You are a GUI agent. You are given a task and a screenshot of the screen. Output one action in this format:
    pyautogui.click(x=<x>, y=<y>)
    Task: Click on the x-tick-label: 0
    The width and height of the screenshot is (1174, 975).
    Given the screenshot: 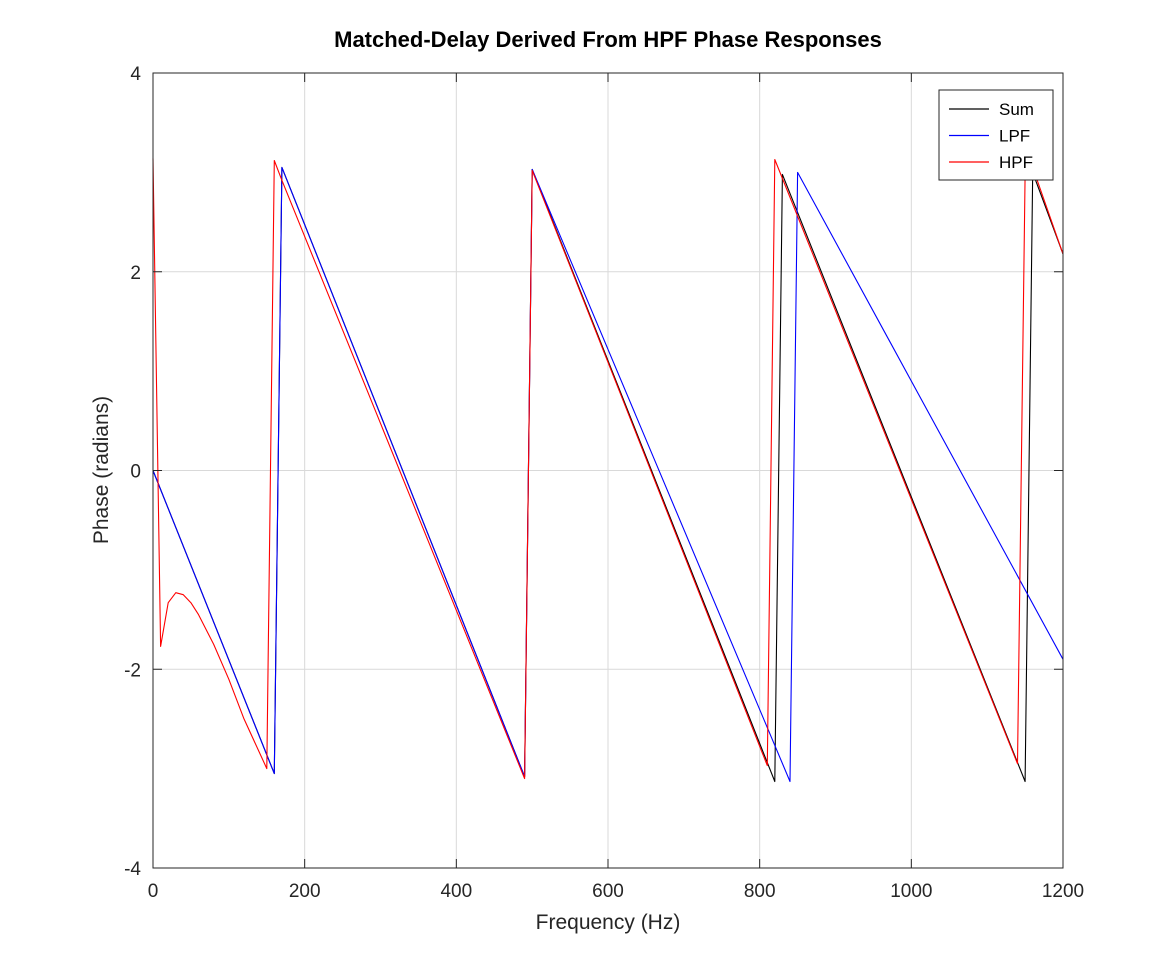 What is the action you would take?
    pyautogui.click(x=153, y=891)
    